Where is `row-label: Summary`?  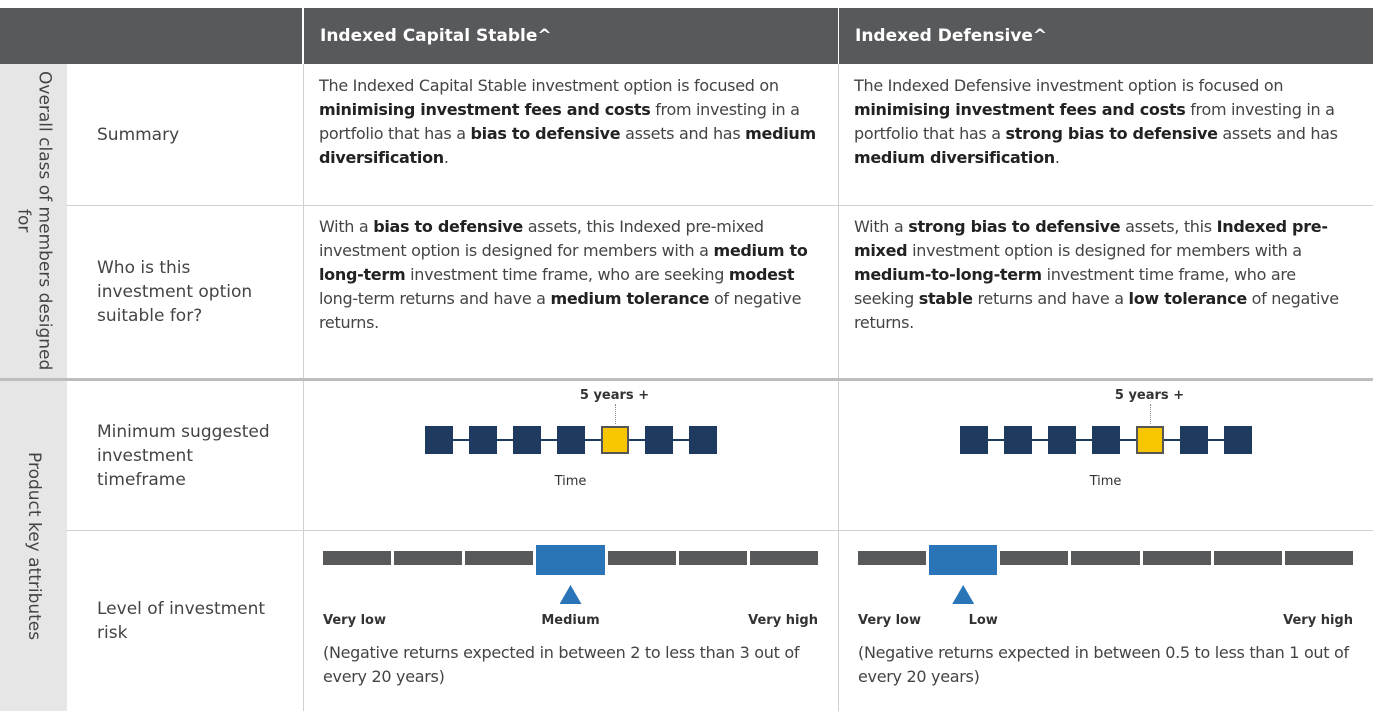
row-label: Summary is located at coordinates (138, 134).